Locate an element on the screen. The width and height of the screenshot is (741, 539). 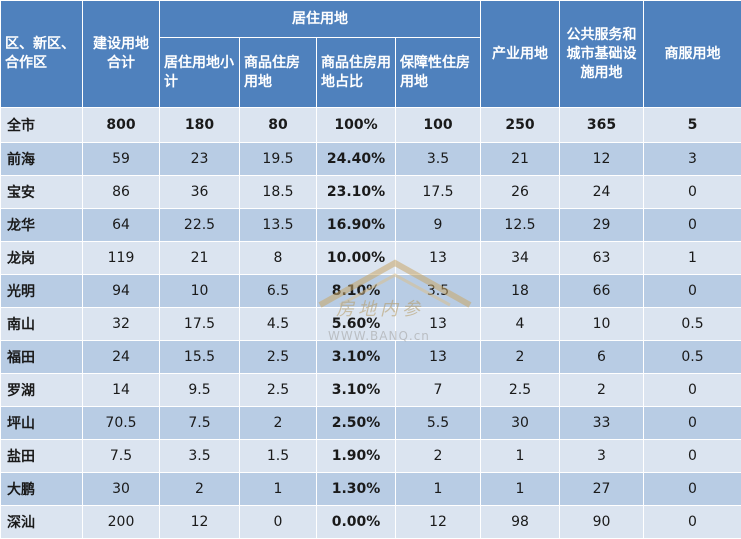
district-cell: 宝安 is located at coordinates (42, 192).